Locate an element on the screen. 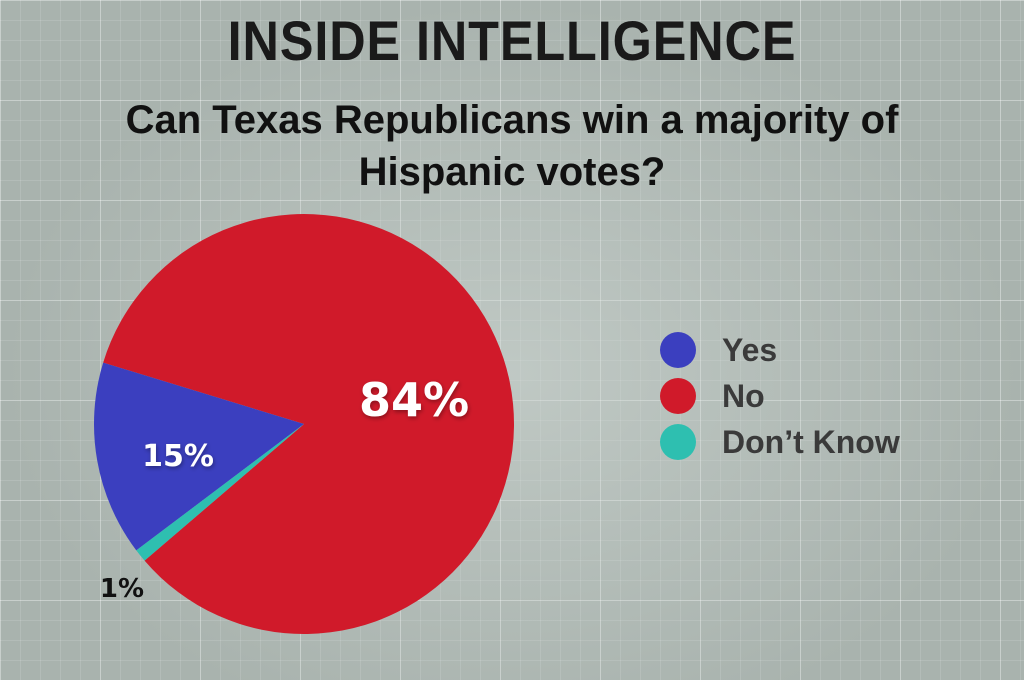 The width and height of the screenshot is (1024, 680). legend-item-yes: Yes is located at coordinates (718, 350).